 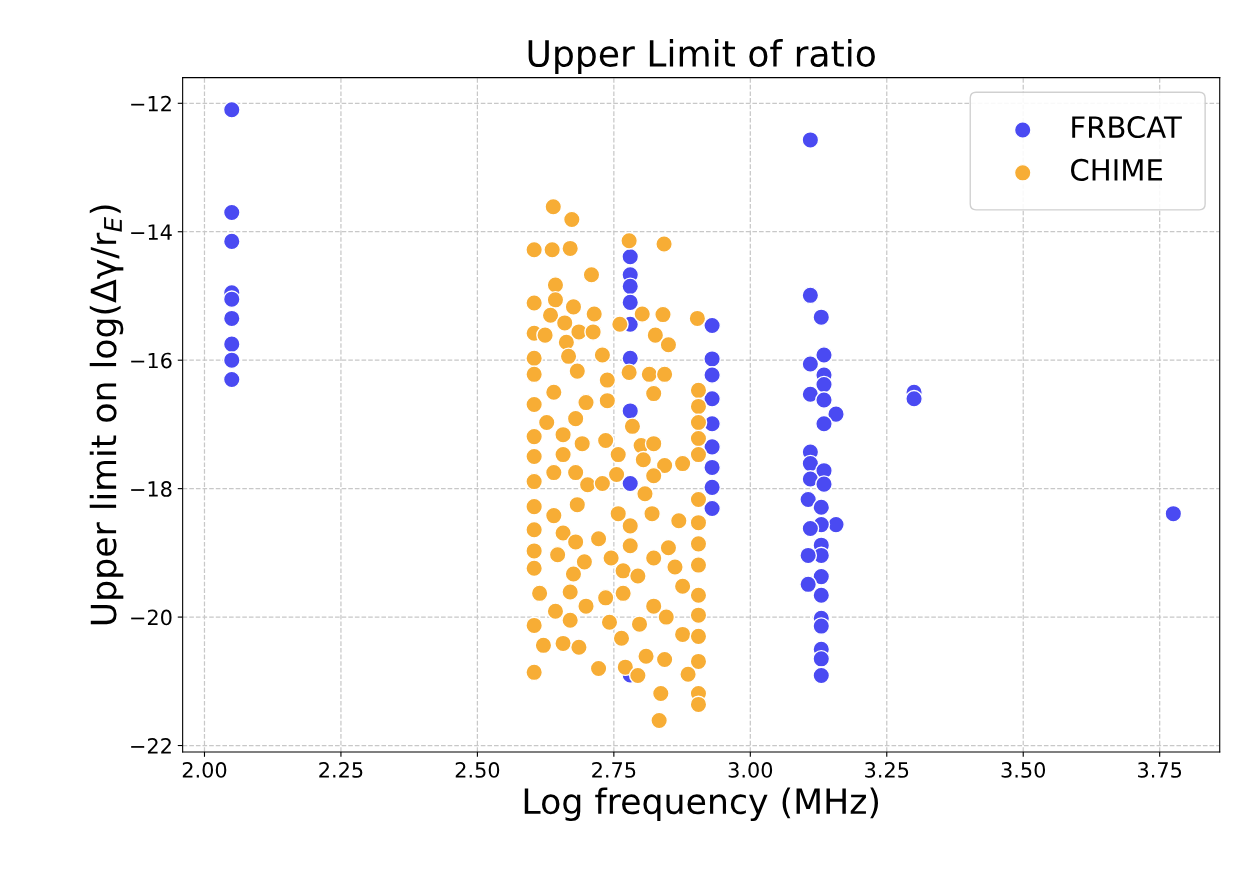 What do you see at coordinates (151, 103) in the screenshot?
I see `y-tick-label: −12` at bounding box center [151, 103].